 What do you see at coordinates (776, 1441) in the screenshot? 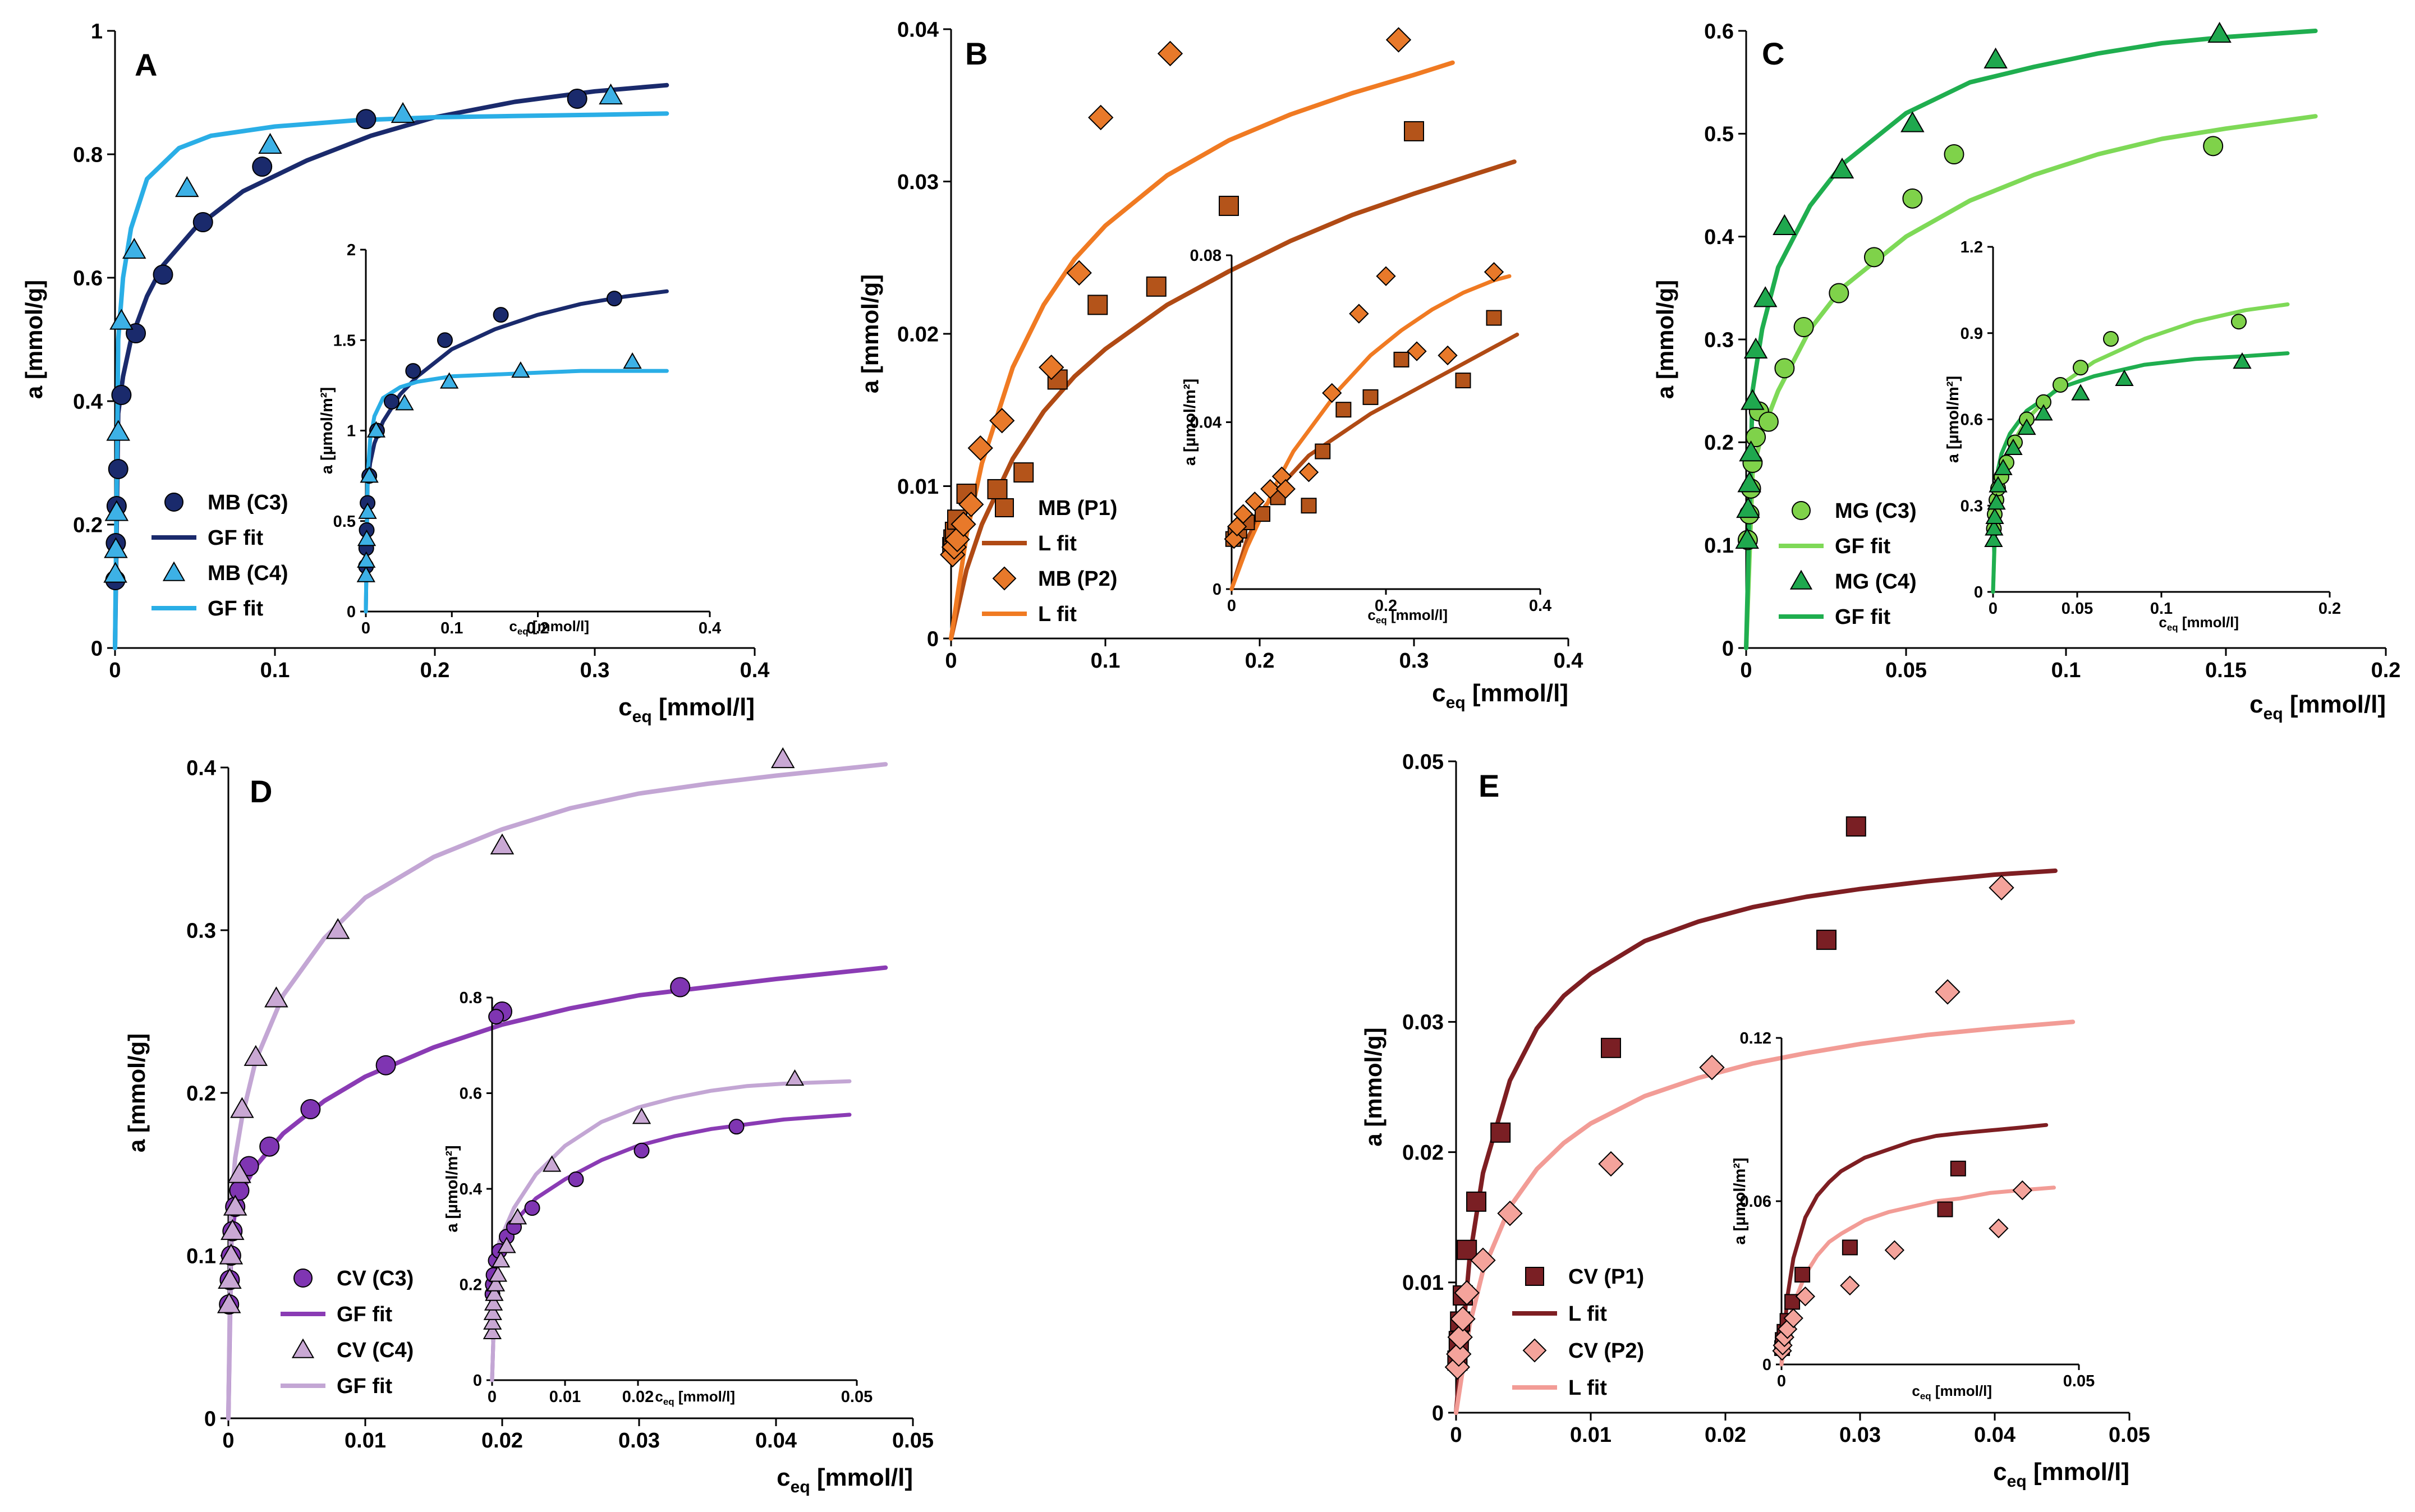
I see `x-tick-label: 0.04` at bounding box center [776, 1441].